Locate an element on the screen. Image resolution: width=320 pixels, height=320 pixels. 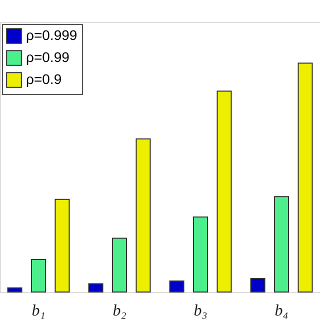
x-tick-label: b₄ is located at coordinates (281, 311).